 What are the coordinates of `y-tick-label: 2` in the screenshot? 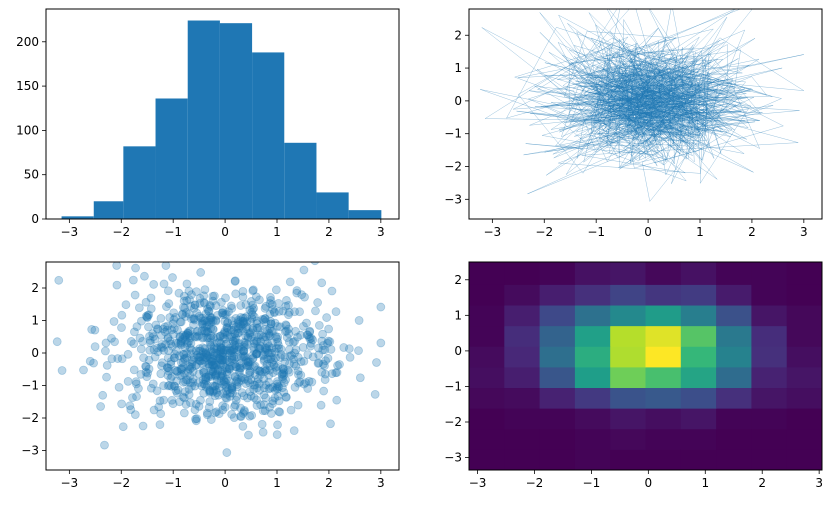 It's located at (458, 280).